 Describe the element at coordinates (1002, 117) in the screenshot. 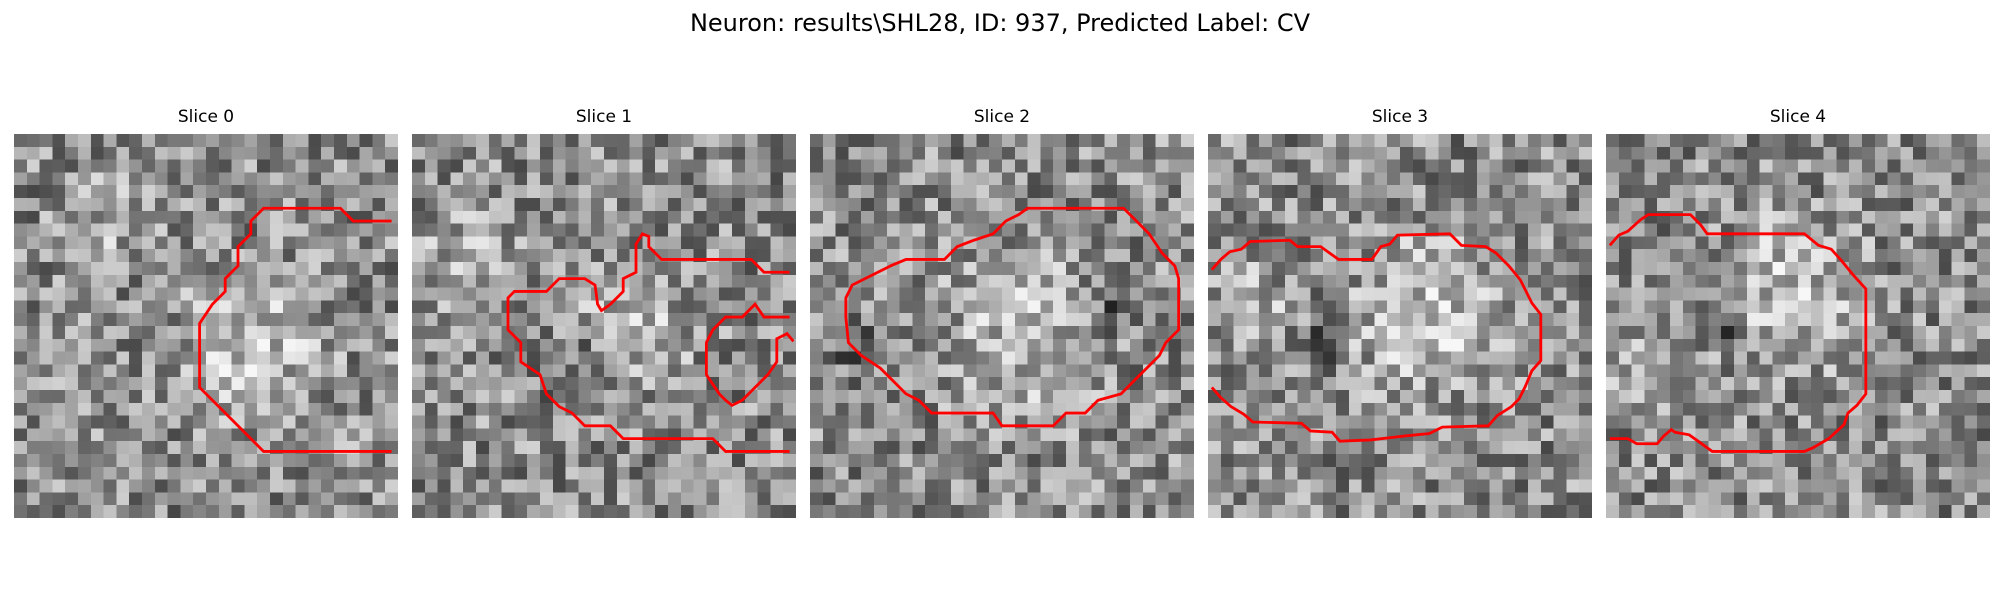

I see `slice-title: Slice 2` at that location.